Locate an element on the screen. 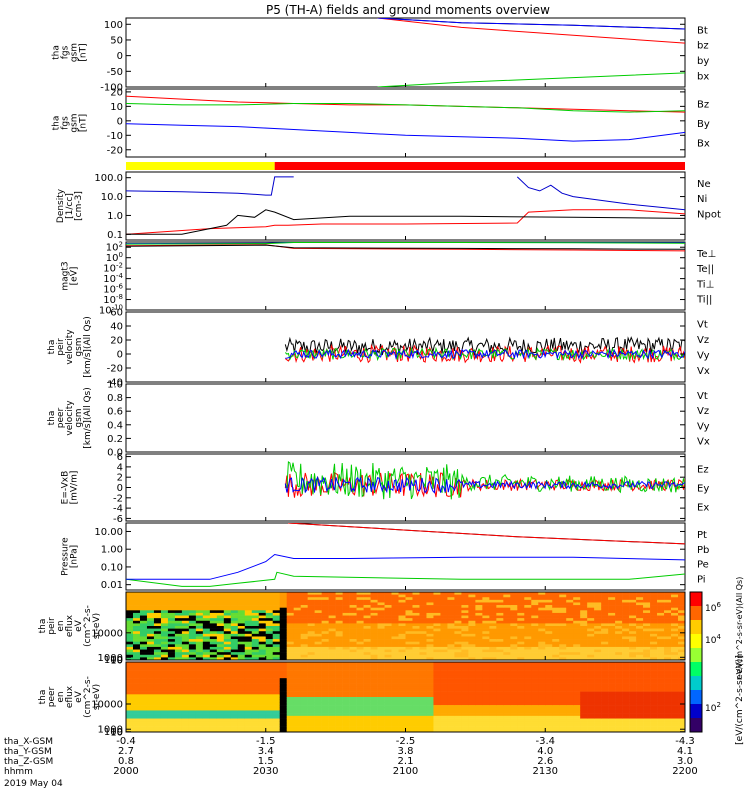 The width and height of the screenshot is (750, 800). y-axis-label: gsm is located at coordinates (75, 52).